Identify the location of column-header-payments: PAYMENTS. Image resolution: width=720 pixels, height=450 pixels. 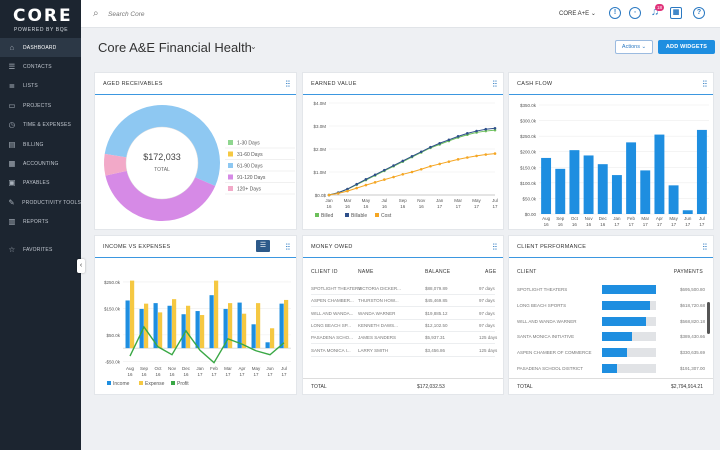
(688, 272).